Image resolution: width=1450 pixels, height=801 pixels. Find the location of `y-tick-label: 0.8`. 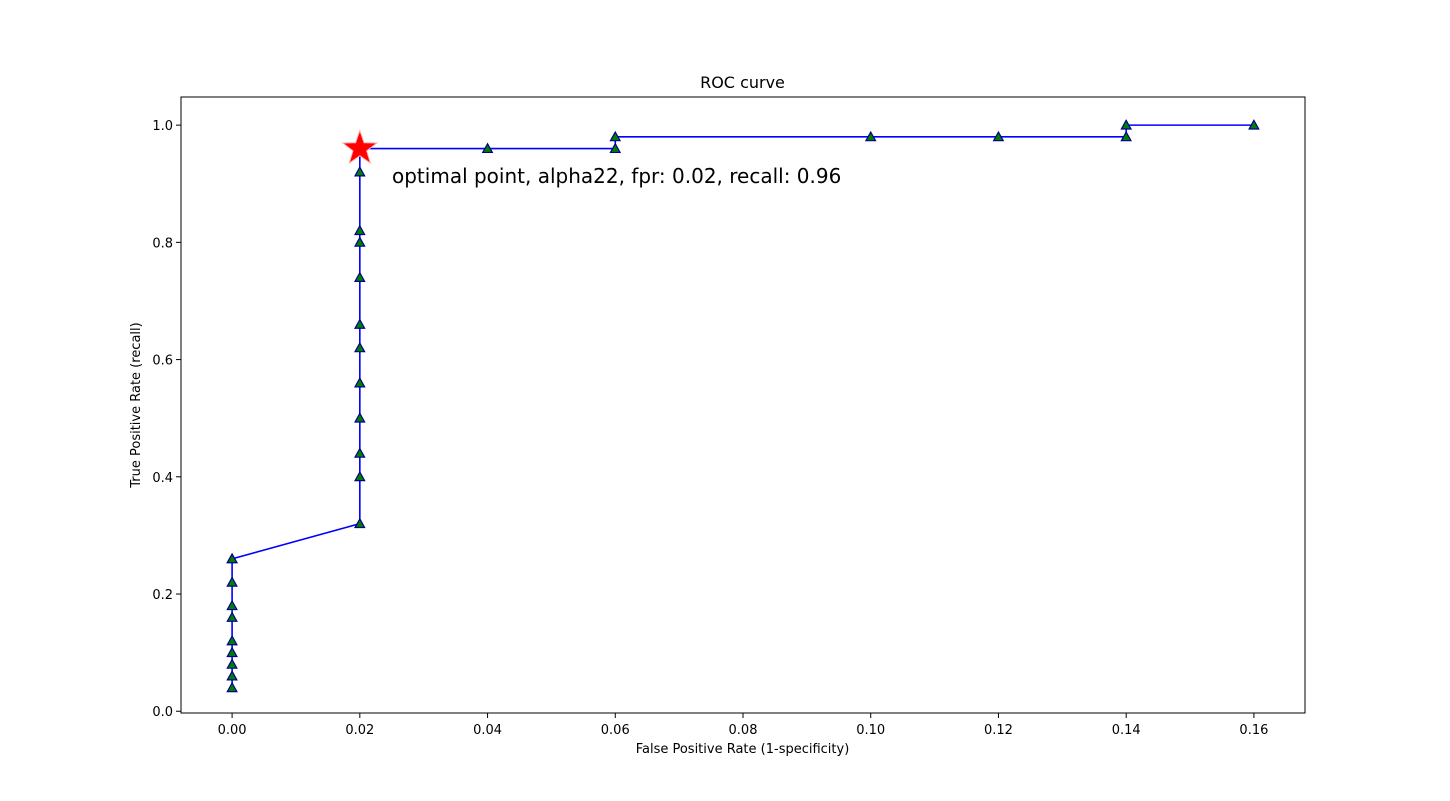

y-tick-label: 0.8 is located at coordinates (162, 243).